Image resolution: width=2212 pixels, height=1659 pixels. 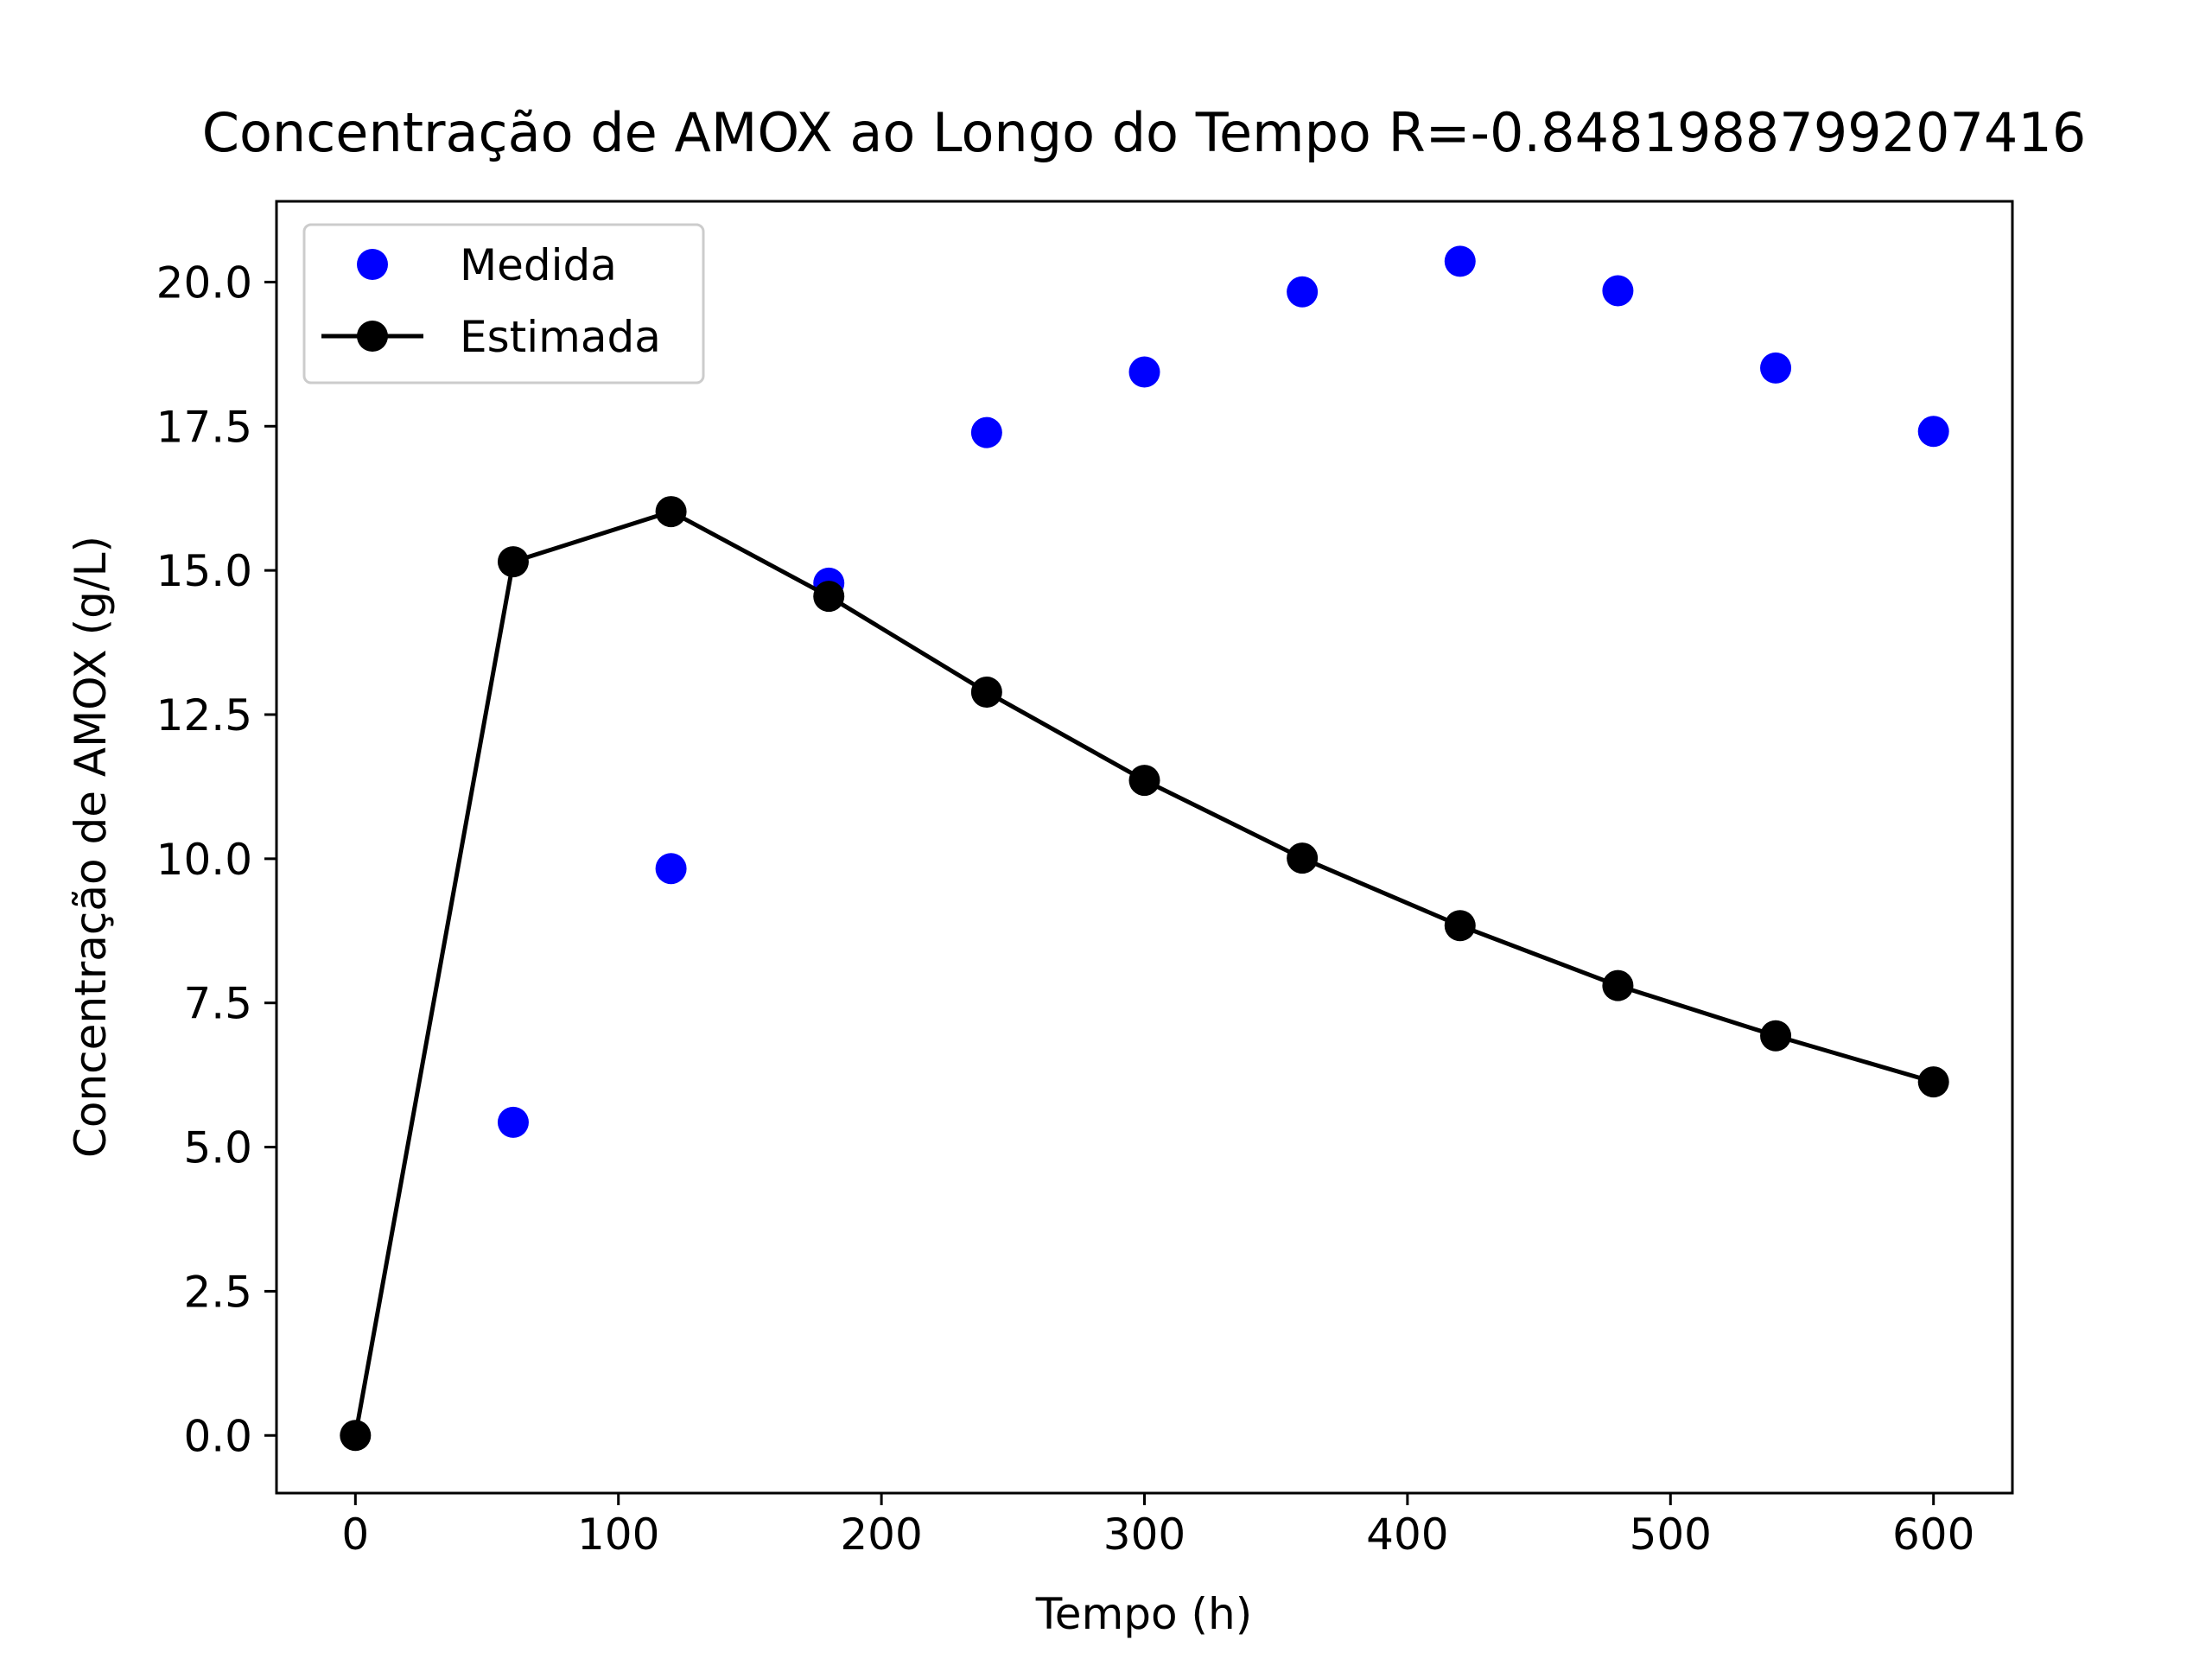 What do you see at coordinates (1933, 1535) in the screenshot?
I see `x-tick-label: 600` at bounding box center [1933, 1535].